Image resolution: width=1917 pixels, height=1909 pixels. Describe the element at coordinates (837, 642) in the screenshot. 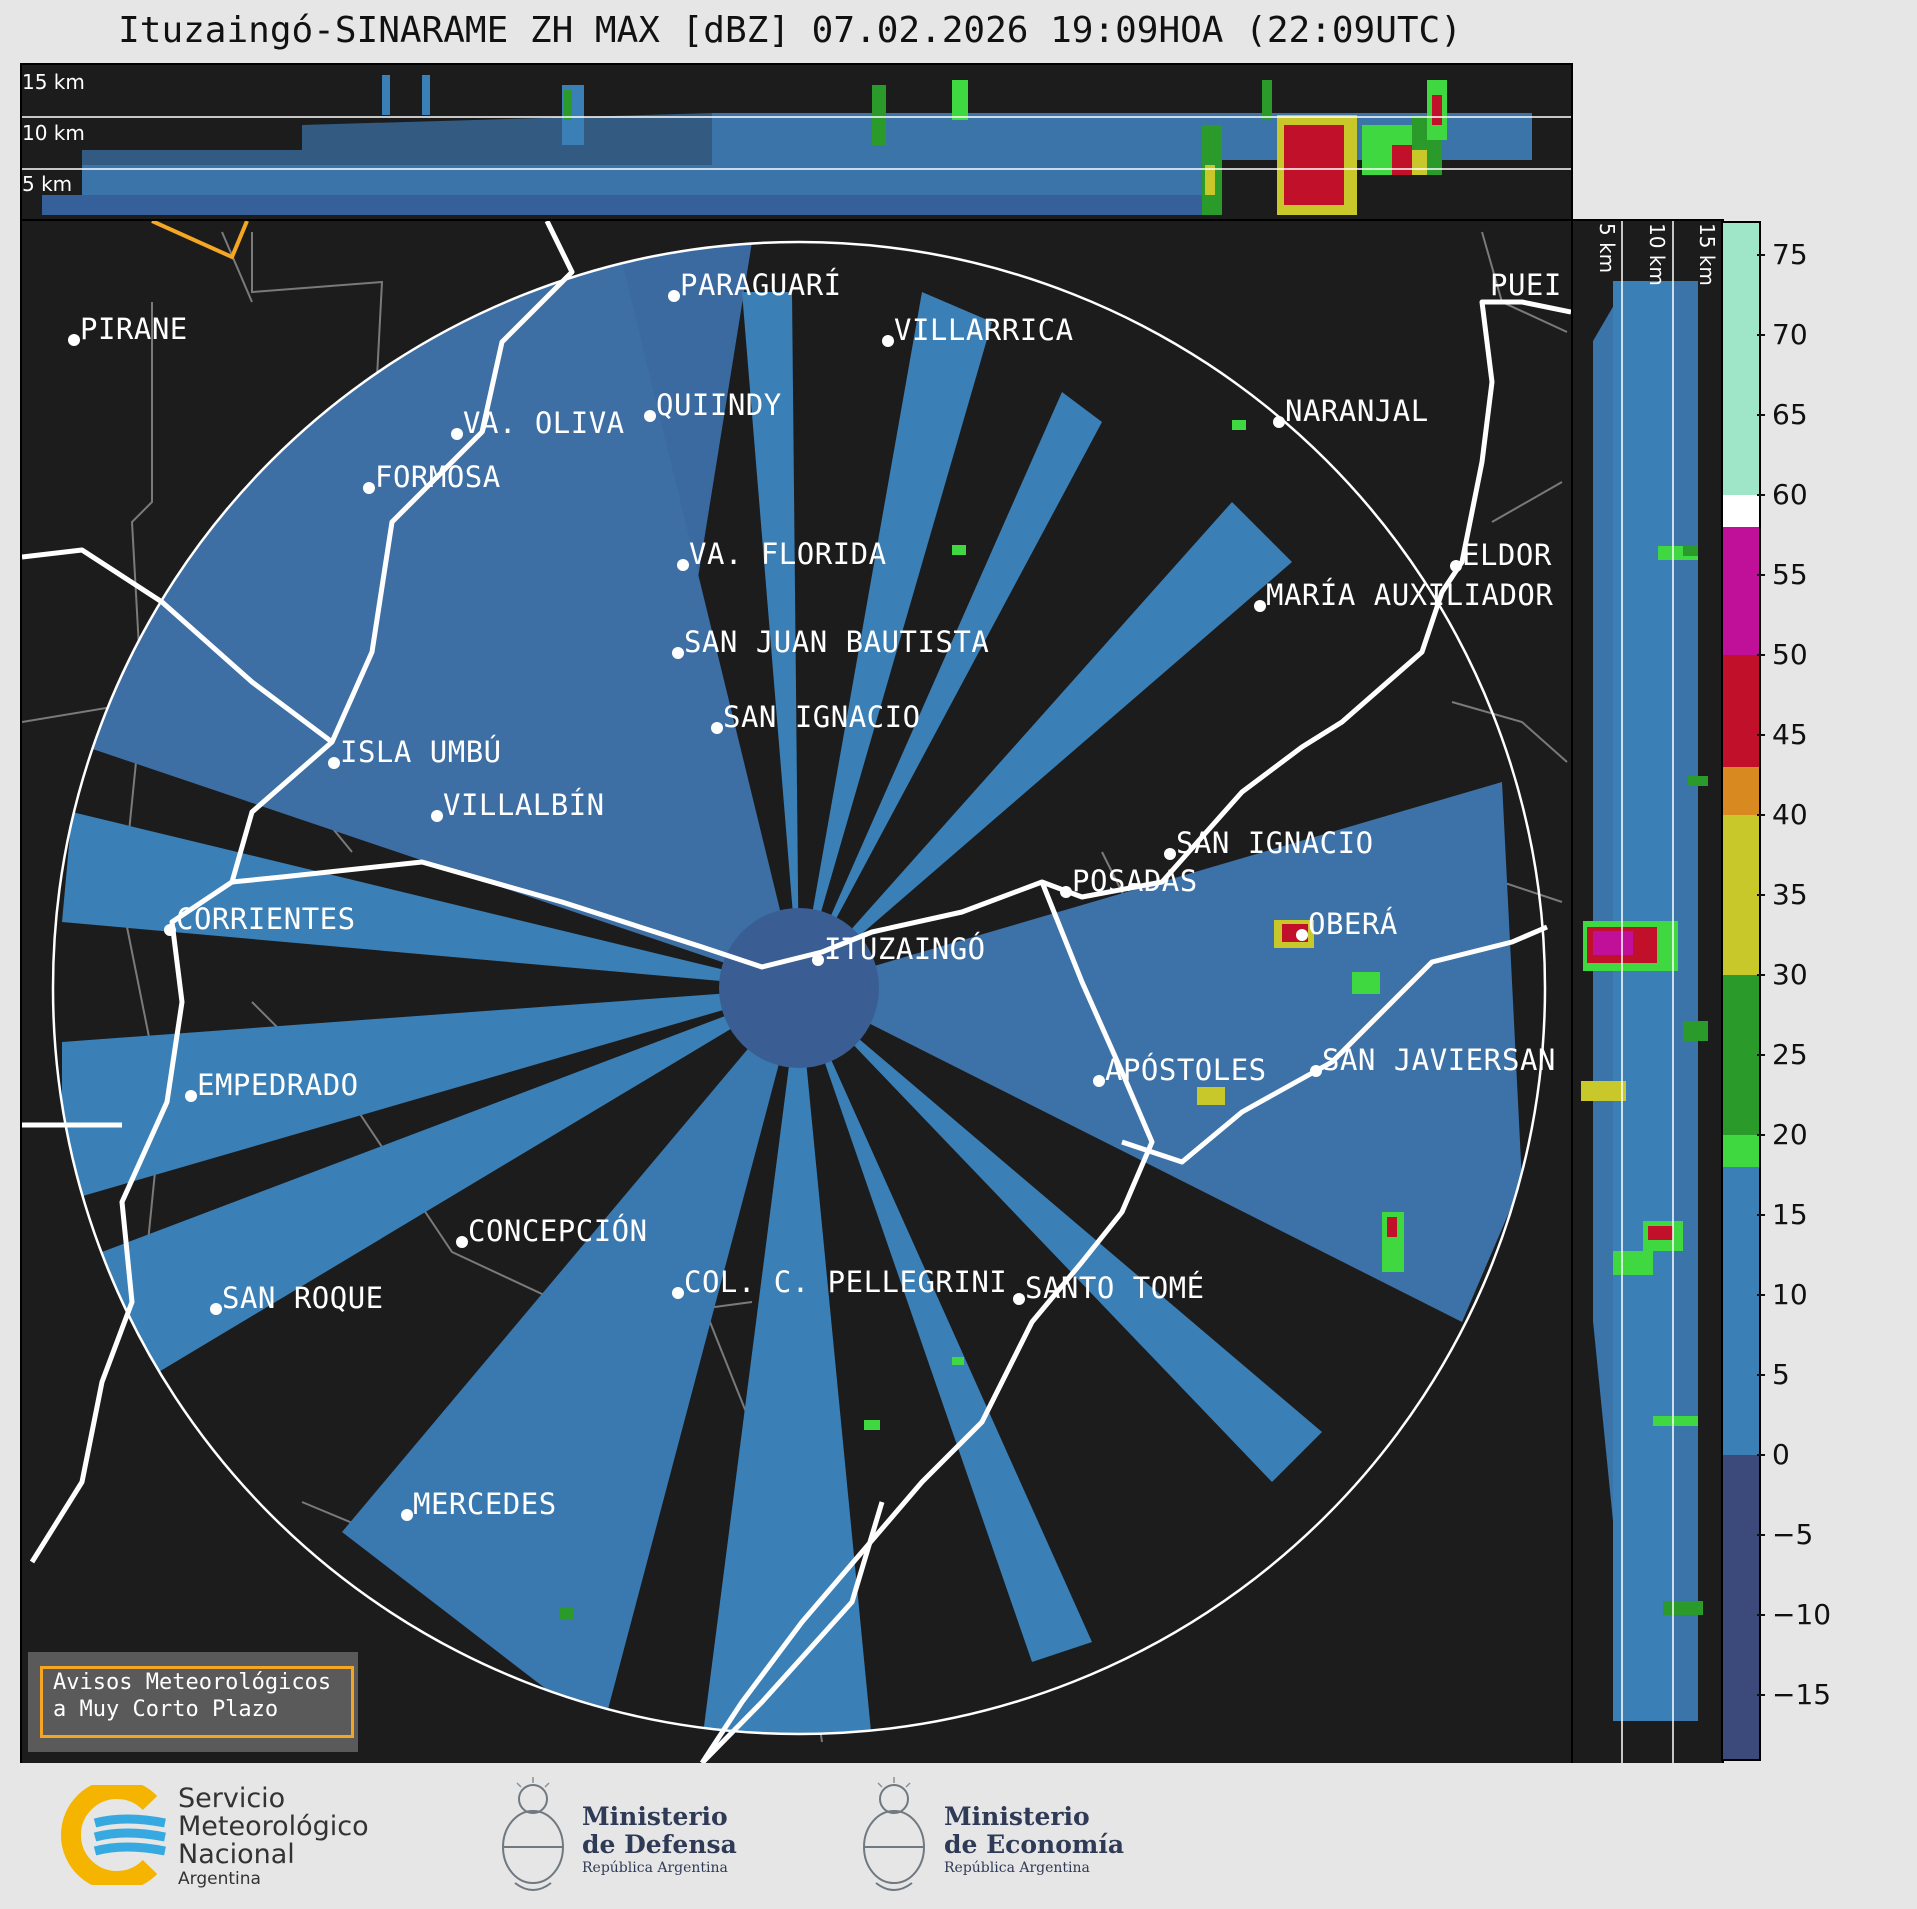

I see `city-label: SAN JUAN BAUTISTA` at that location.